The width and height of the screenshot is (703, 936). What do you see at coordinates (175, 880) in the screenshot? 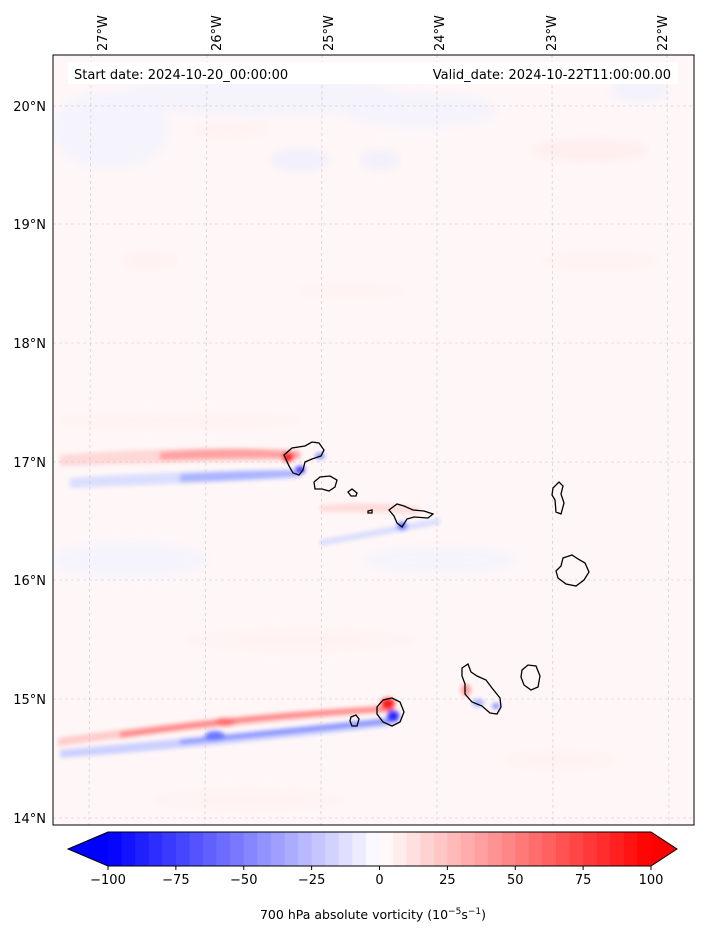
I see `colorbar-tick-label: −75` at bounding box center [175, 880].